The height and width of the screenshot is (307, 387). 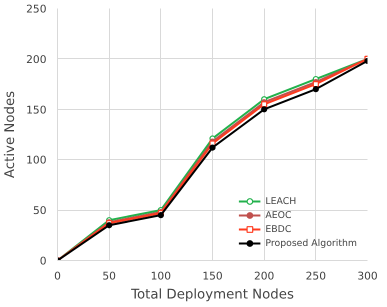 What do you see at coordinates (109, 276) in the screenshot?
I see `x-tick-label: 50` at bounding box center [109, 276].